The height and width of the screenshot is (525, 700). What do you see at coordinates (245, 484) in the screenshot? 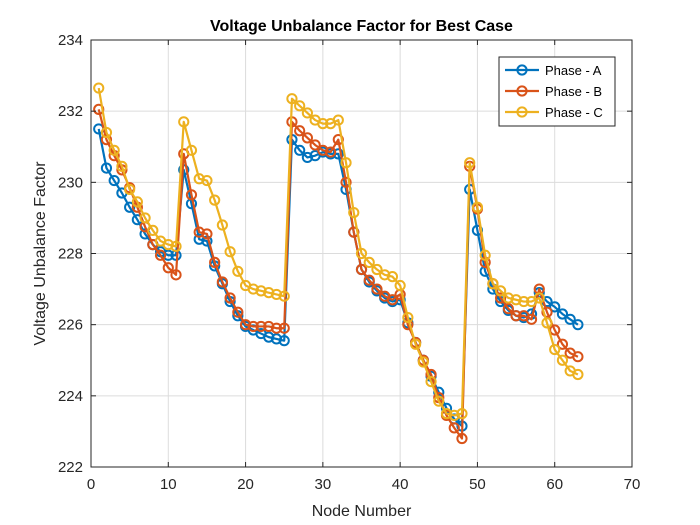
I see `x-tick-label: 20` at bounding box center [245, 484].